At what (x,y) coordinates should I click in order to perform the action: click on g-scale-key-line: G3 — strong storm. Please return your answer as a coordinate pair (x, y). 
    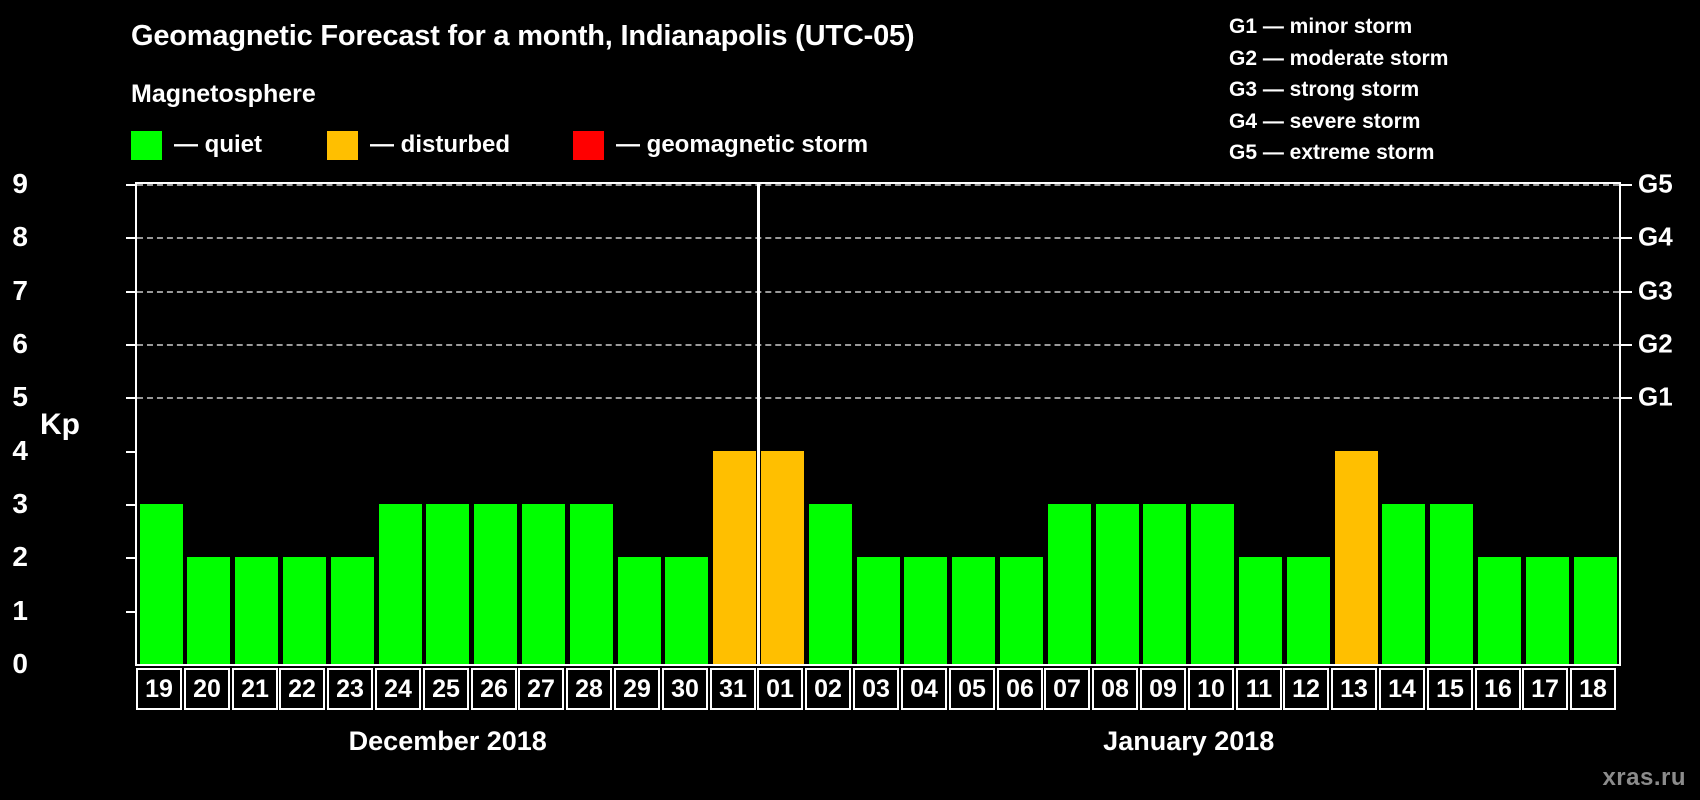
    Looking at the image, I should click on (1324, 89).